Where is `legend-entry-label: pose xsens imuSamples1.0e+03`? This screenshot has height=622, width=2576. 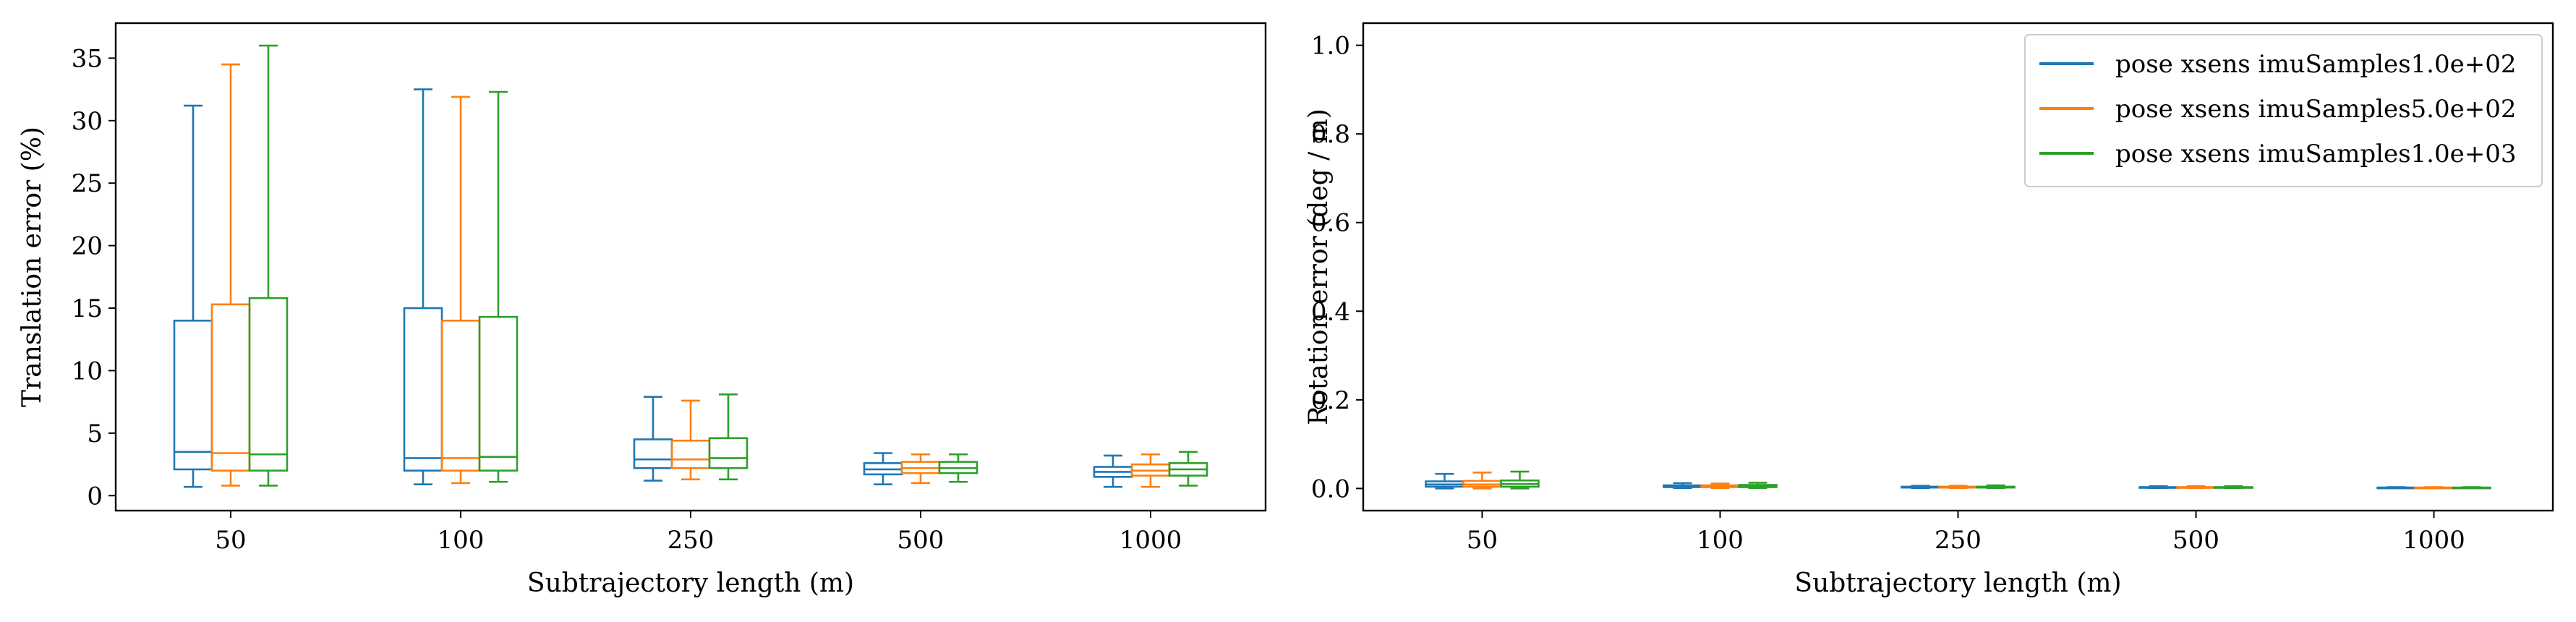
legend-entry-label: pose xsens imuSamples1.0e+03 is located at coordinates (2315, 154).